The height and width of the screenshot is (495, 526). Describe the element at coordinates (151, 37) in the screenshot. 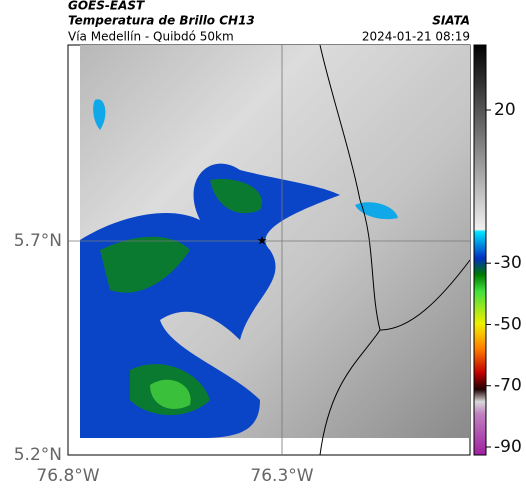

I see `route: Vía Medellín - Quibdó 50km` at that location.